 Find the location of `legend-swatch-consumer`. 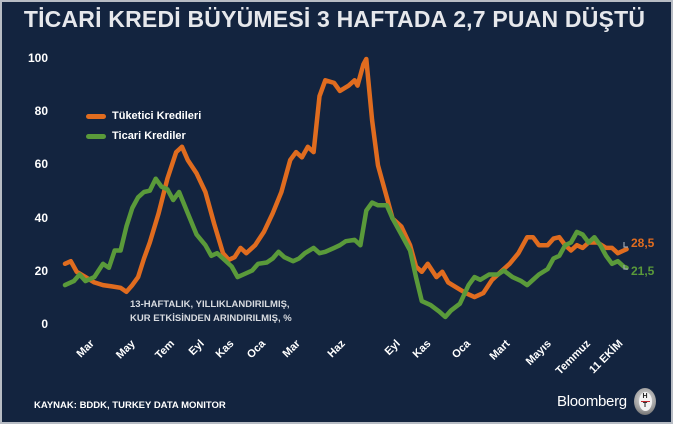

legend-swatch-consumer is located at coordinates (96, 116).